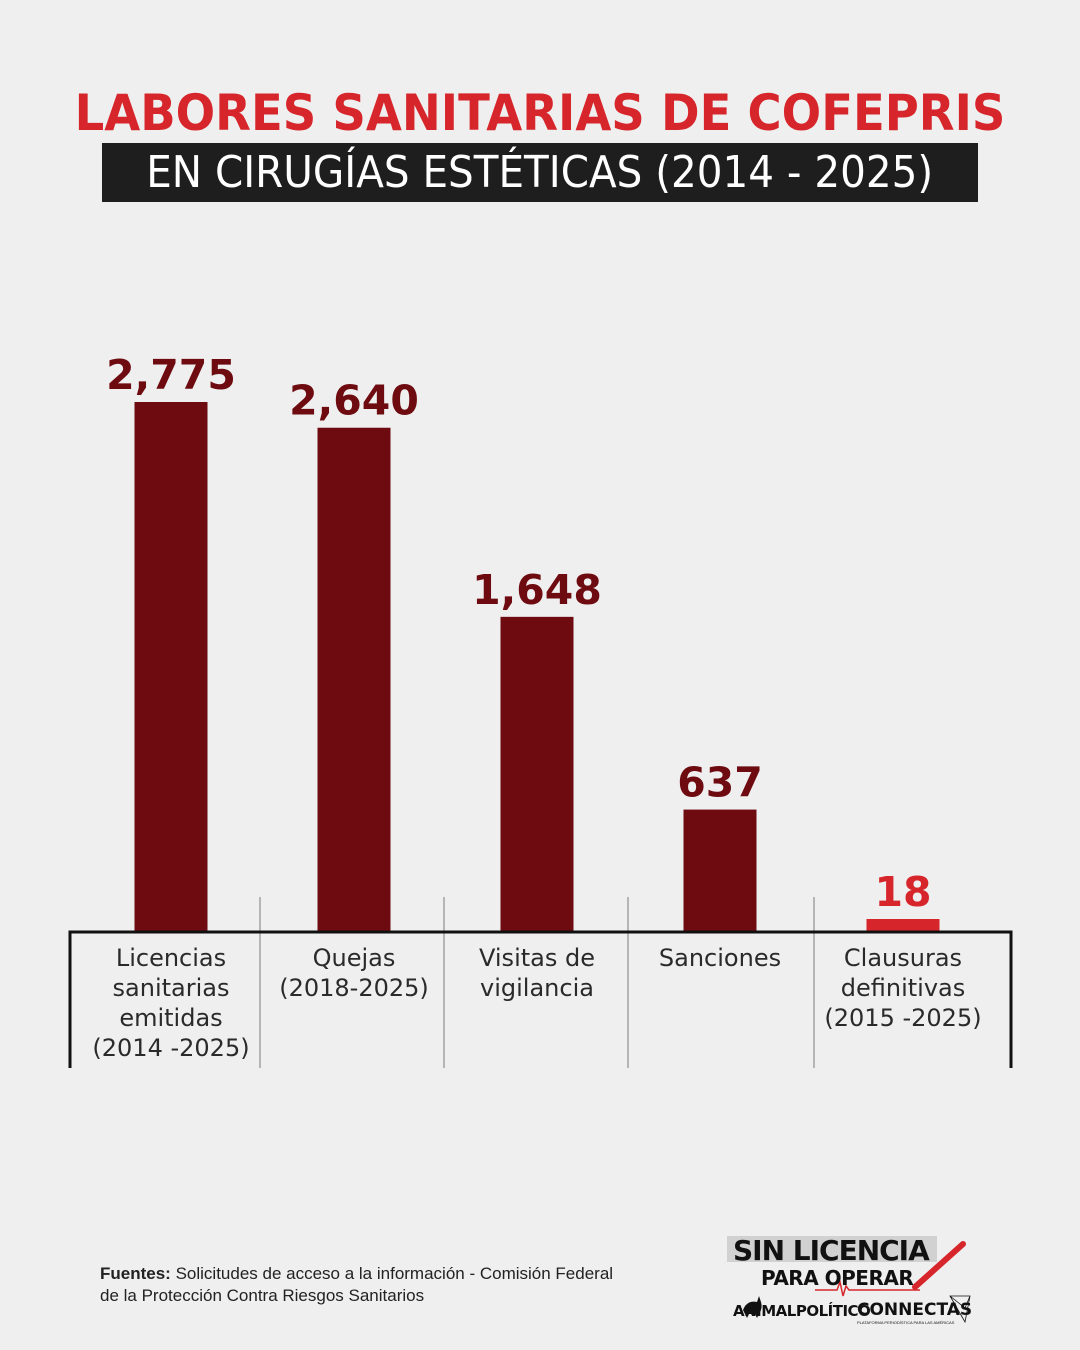  I want to click on category-label: definitivas, so click(903, 988).